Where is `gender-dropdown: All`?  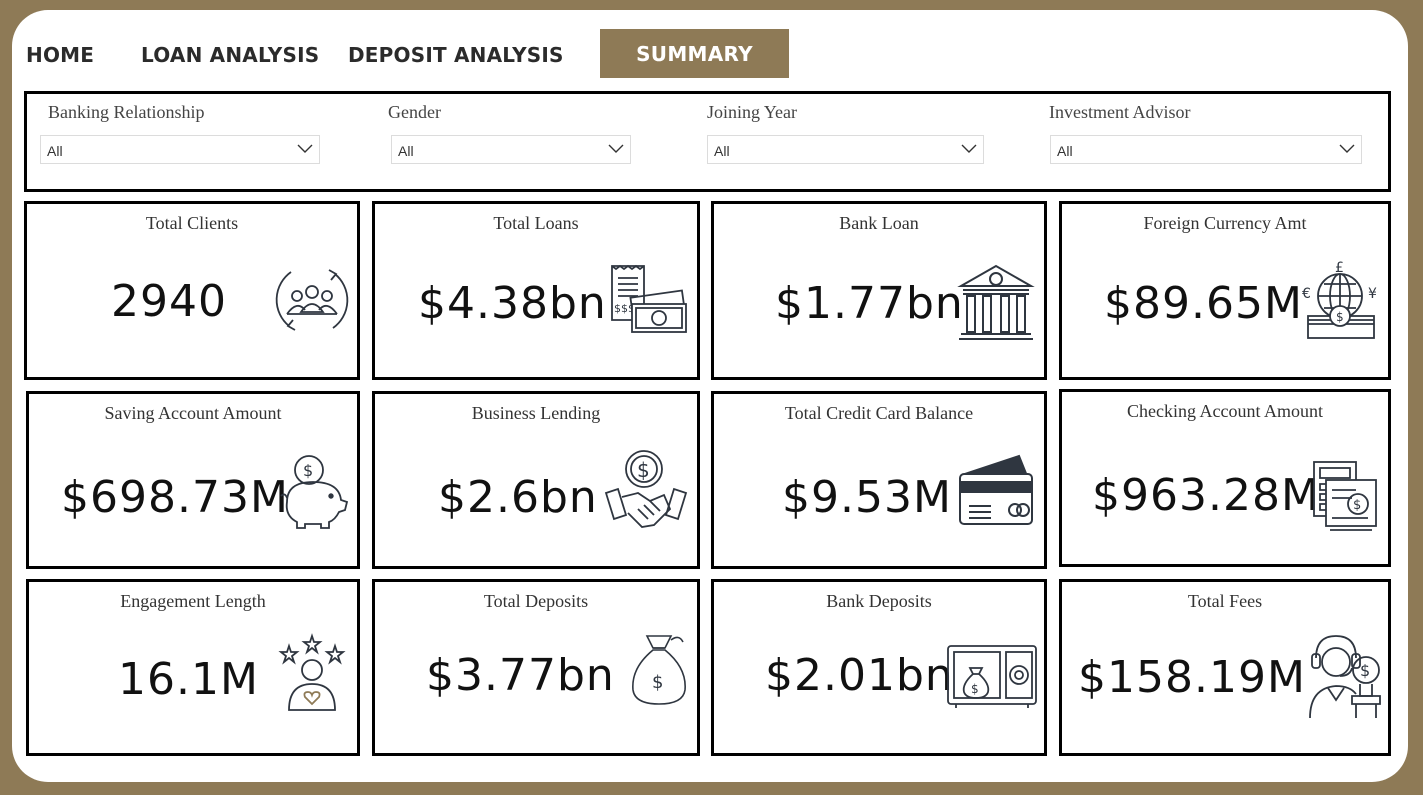 gender-dropdown: All is located at coordinates (511, 149).